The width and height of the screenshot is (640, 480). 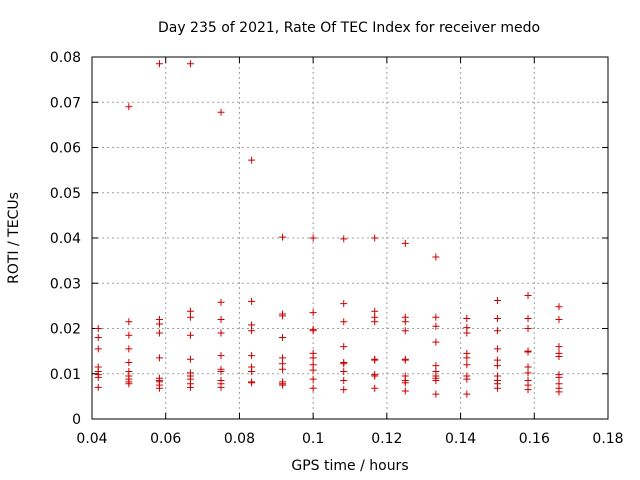 I want to click on x-axis-label: GPS time / hours, so click(x=349, y=466).